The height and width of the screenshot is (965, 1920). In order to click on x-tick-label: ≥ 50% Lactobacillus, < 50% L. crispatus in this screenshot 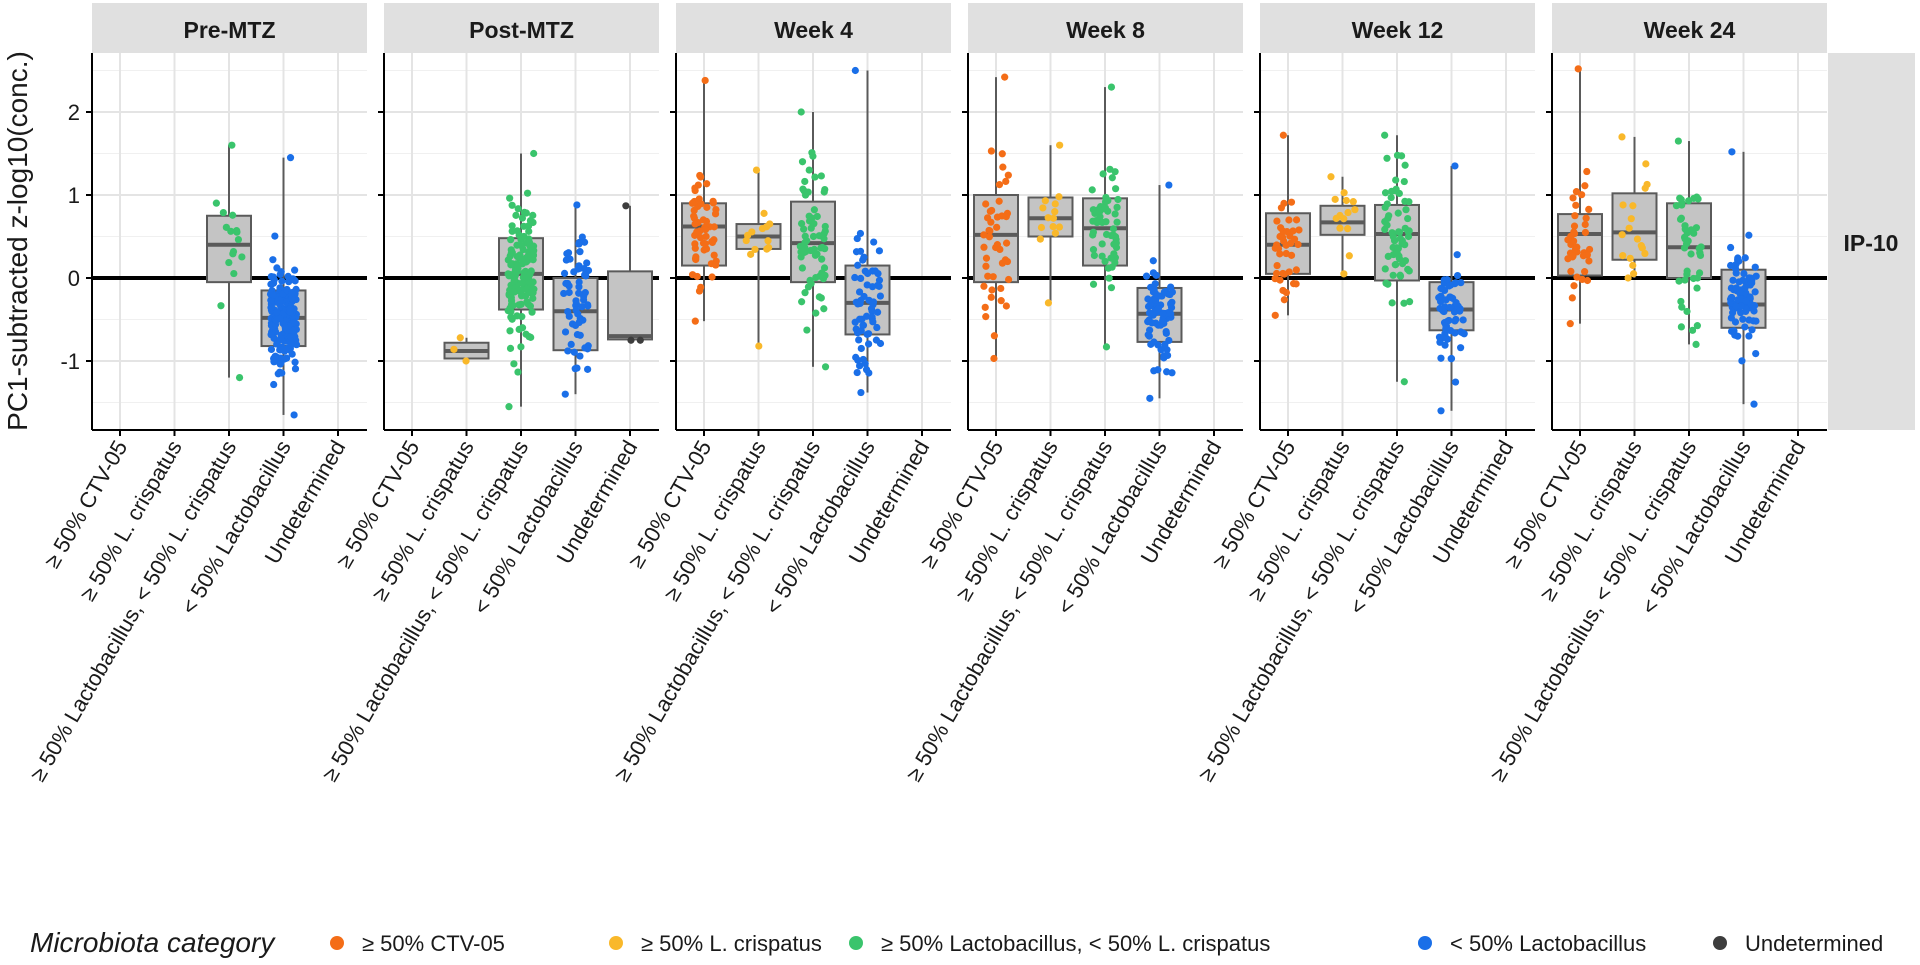, I will do `click(1009, 611)`.